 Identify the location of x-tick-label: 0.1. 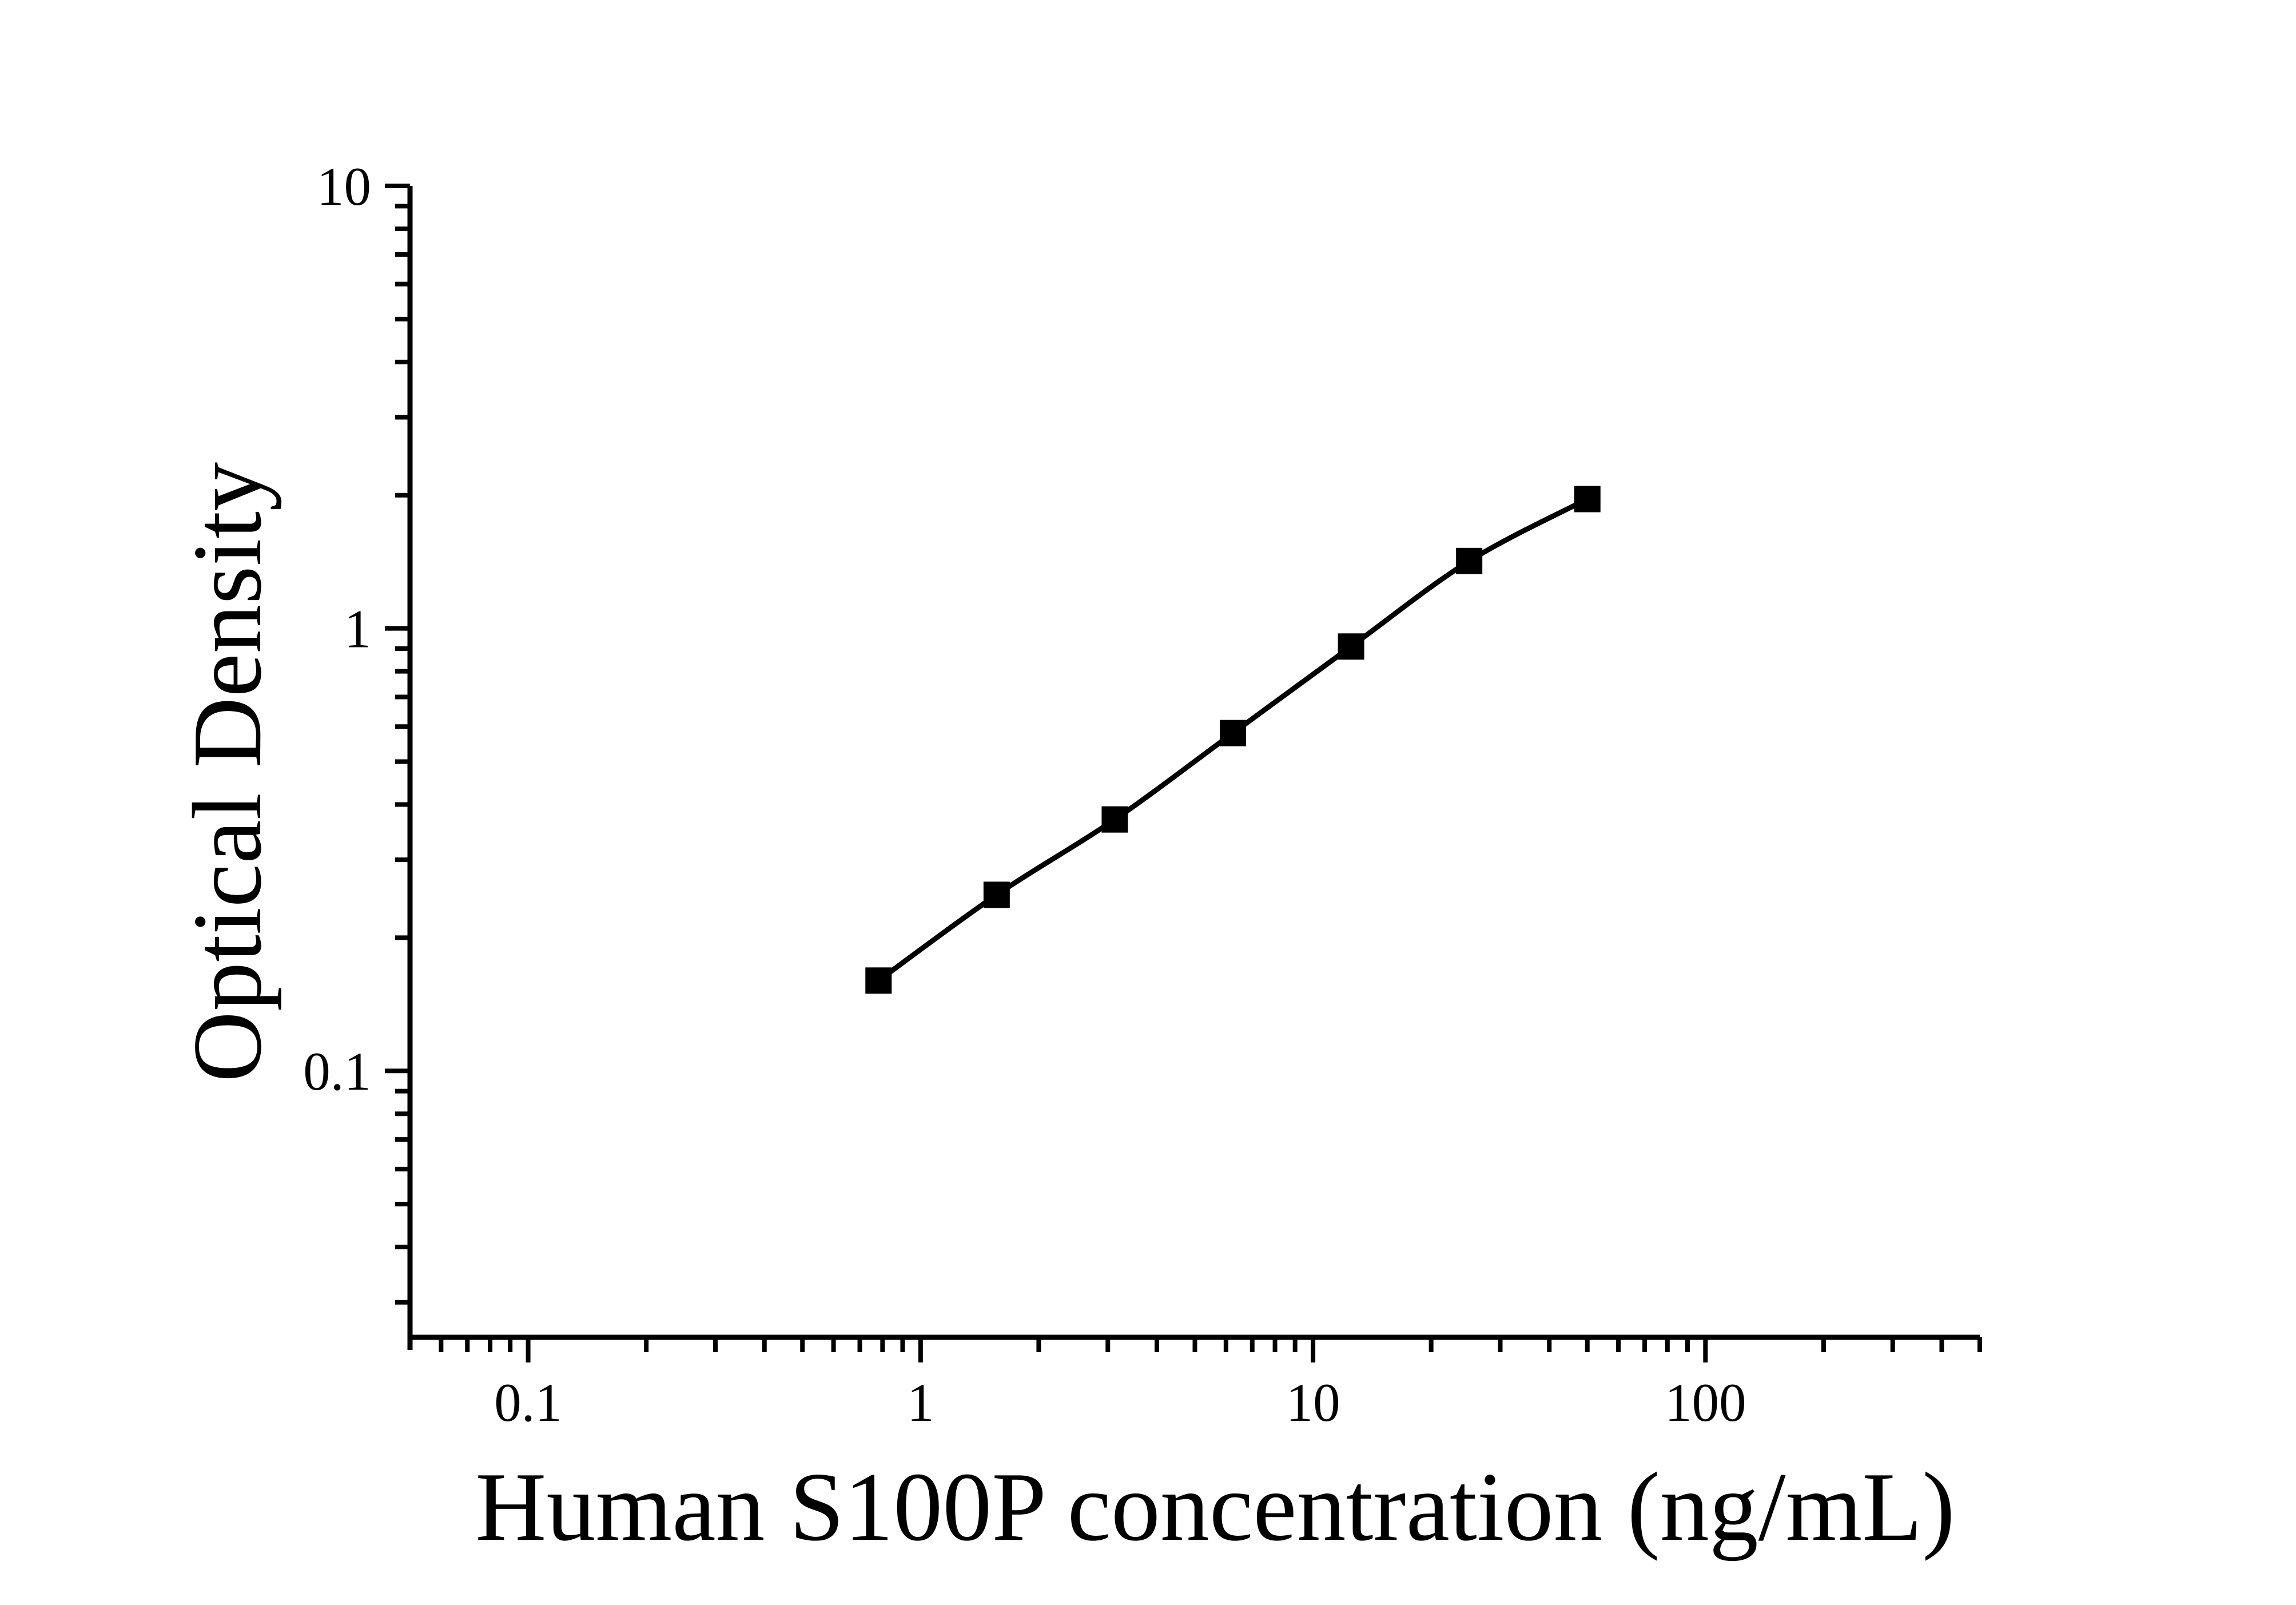
(528, 1402).